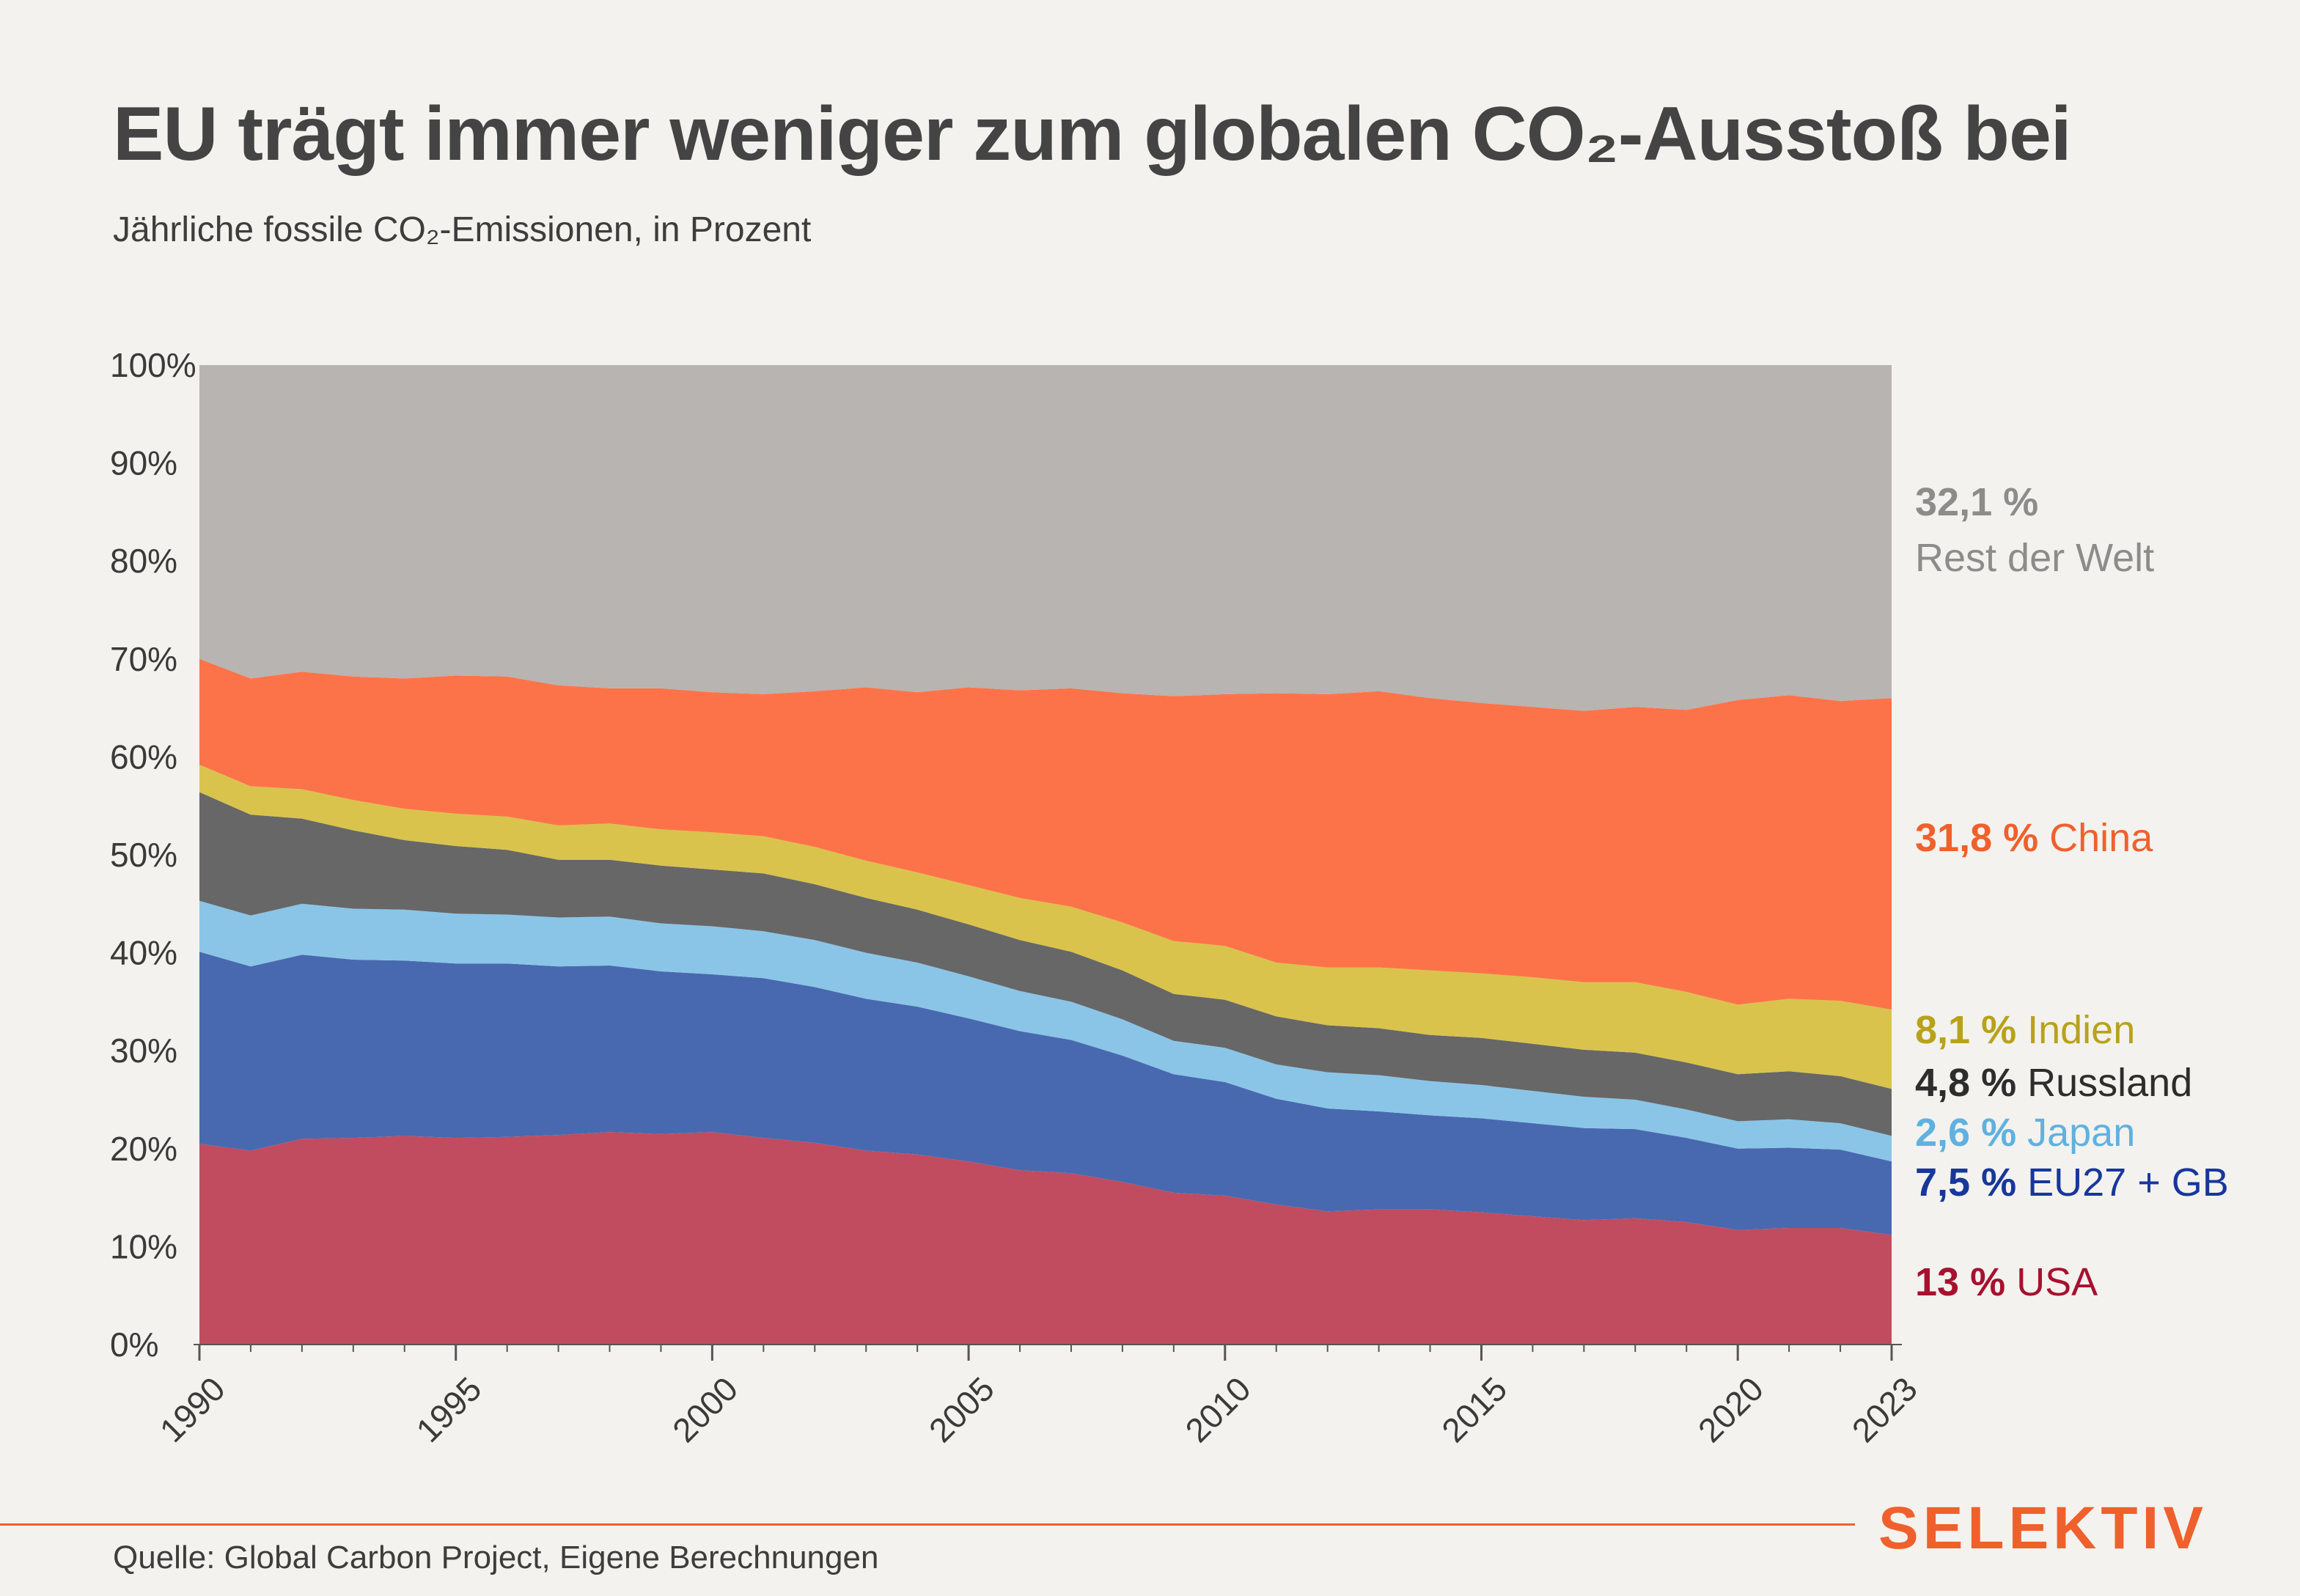 This screenshot has width=2300, height=1596. Describe the element at coordinates (144, 1149) in the screenshot. I see `y-tick-label: 20%` at that location.